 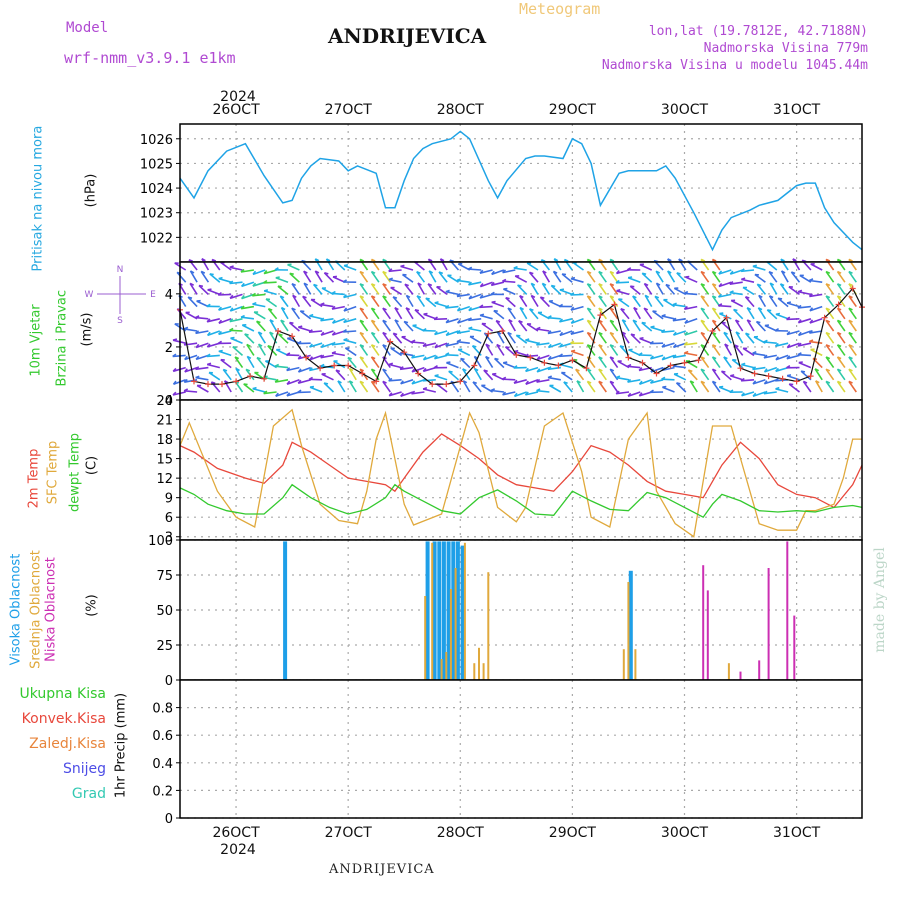 I want to click on year-label-top: 2024, so click(x=238, y=97).